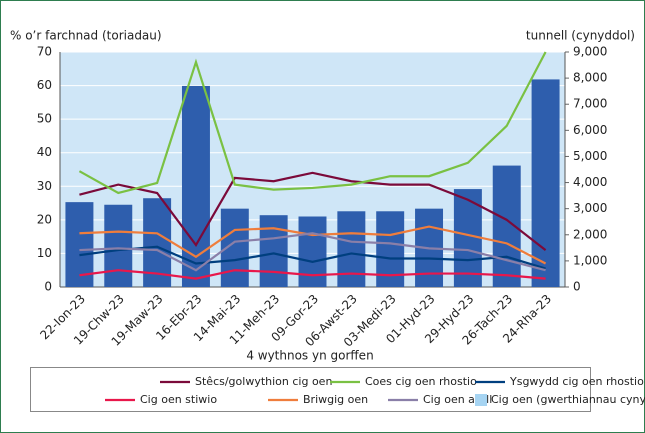  What do you see at coordinates (590, 52) in the screenshot?
I see `y2-tick-label: 9,000` at bounding box center [590, 52].